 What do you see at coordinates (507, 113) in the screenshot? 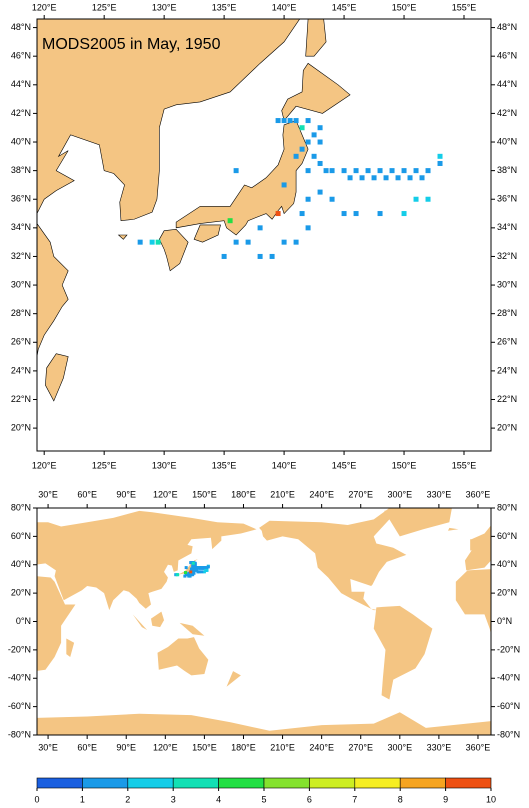
I see `lat-label: 42°N` at bounding box center [507, 113].